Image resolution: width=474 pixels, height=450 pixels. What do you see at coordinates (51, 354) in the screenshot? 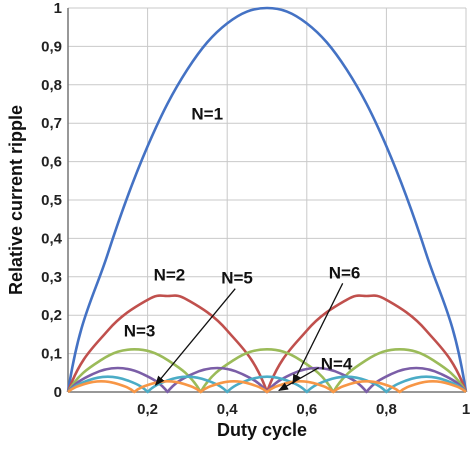
I see `y-tick-label: 0,1` at bounding box center [51, 354].